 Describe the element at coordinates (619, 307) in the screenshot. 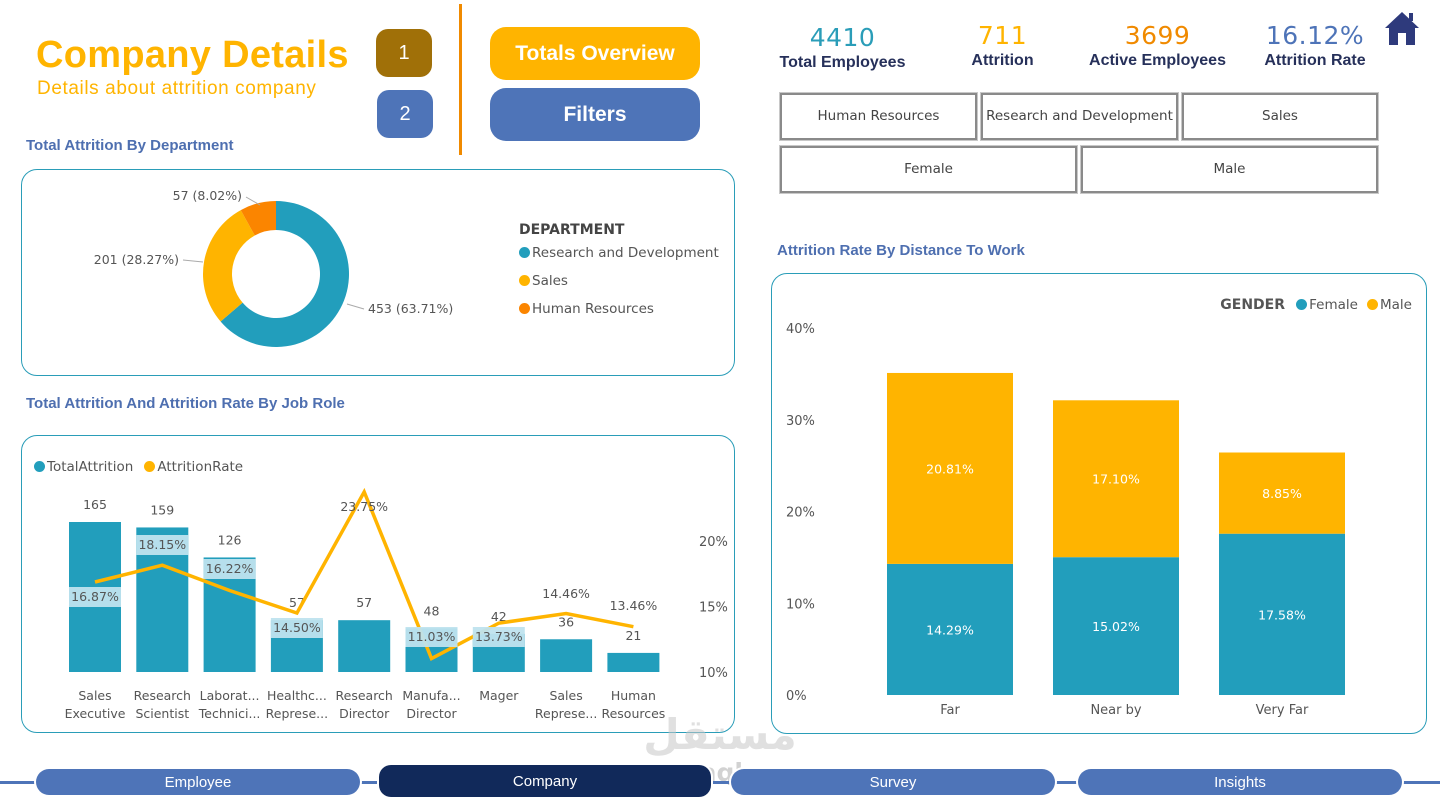

I see `legend-item: Human Resources` at that location.